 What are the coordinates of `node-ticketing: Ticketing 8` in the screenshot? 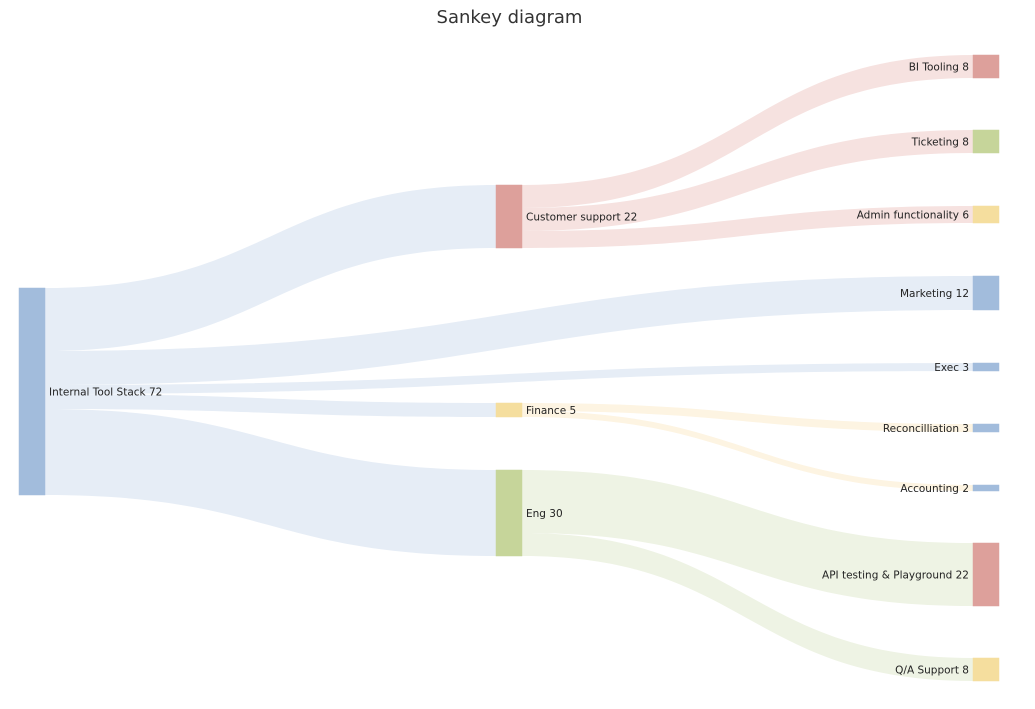 It's located at (955, 141).